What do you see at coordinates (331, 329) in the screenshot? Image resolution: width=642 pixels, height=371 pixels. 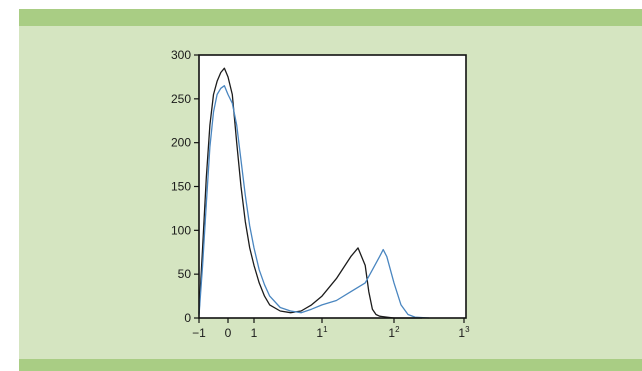 I see `x-axis: −1 0 1 11 12 13` at bounding box center [331, 329].